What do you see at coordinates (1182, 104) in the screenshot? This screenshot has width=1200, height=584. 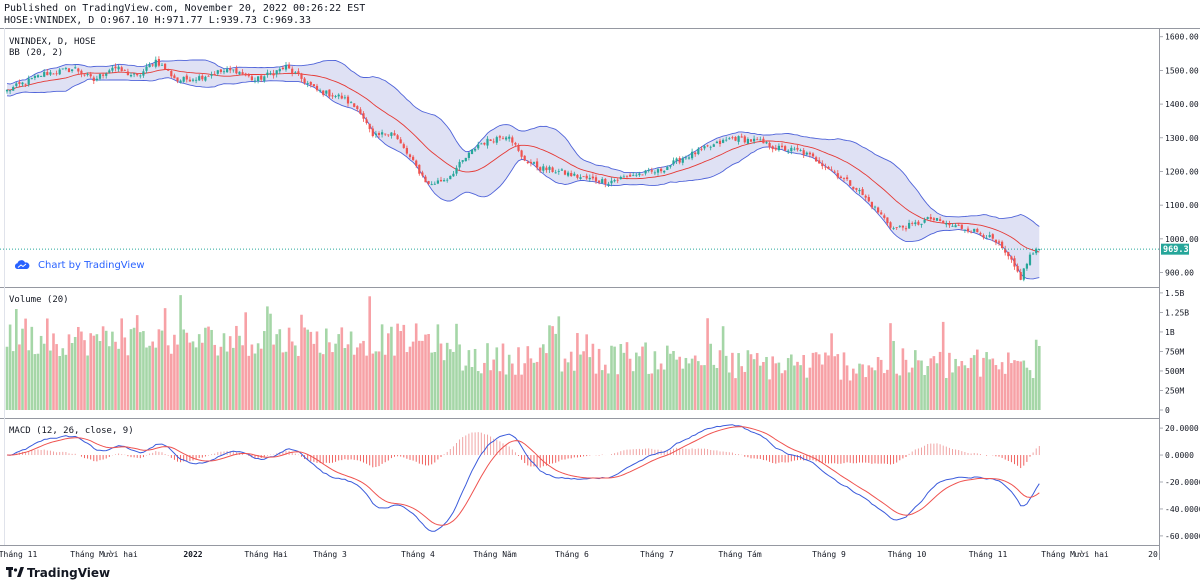 I see `axis-tick-label: 1400.00` at bounding box center [1182, 104].